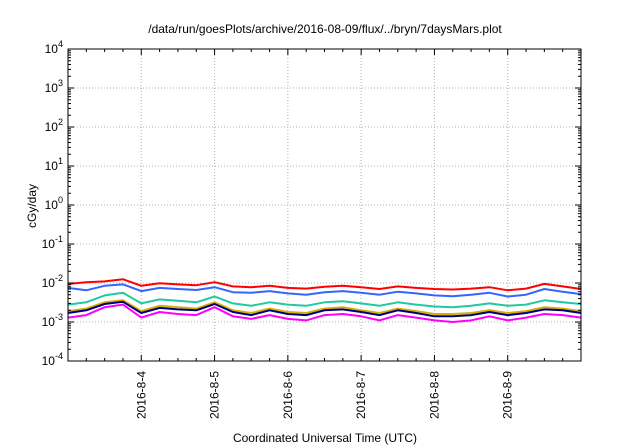  I want to click on x-tick-label: 2016-8-5, so click(215, 395).